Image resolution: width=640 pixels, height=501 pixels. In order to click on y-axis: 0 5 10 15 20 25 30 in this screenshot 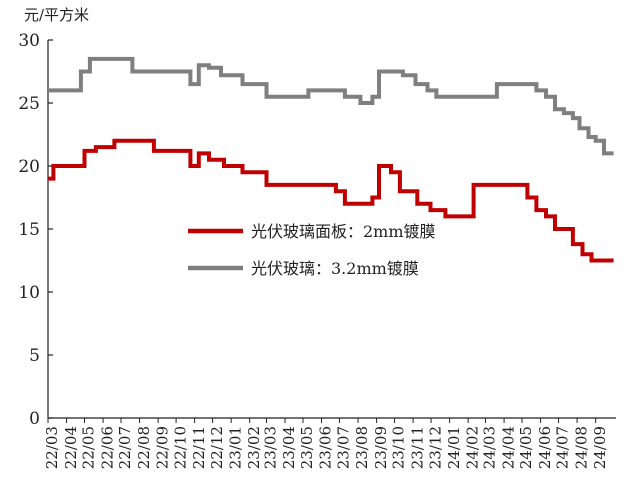, I will do `click(35, 230)`.